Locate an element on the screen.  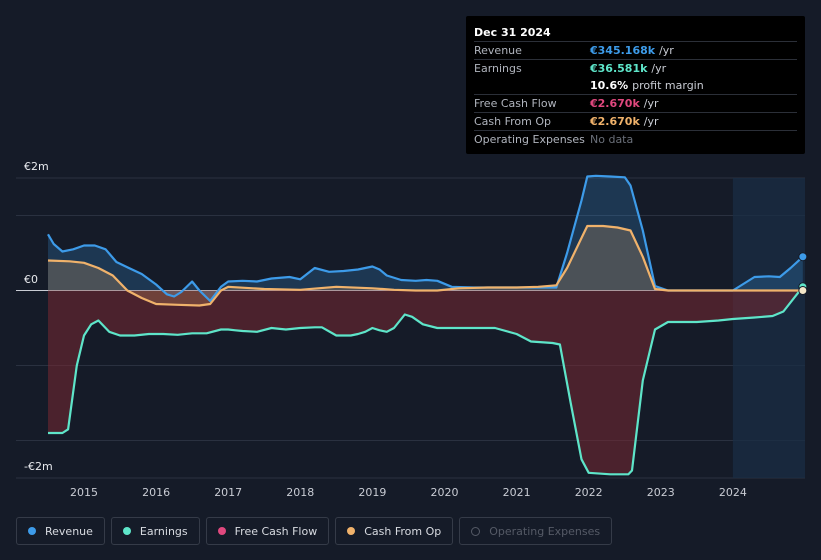
forecast-shade is located at coordinates (768, 328).